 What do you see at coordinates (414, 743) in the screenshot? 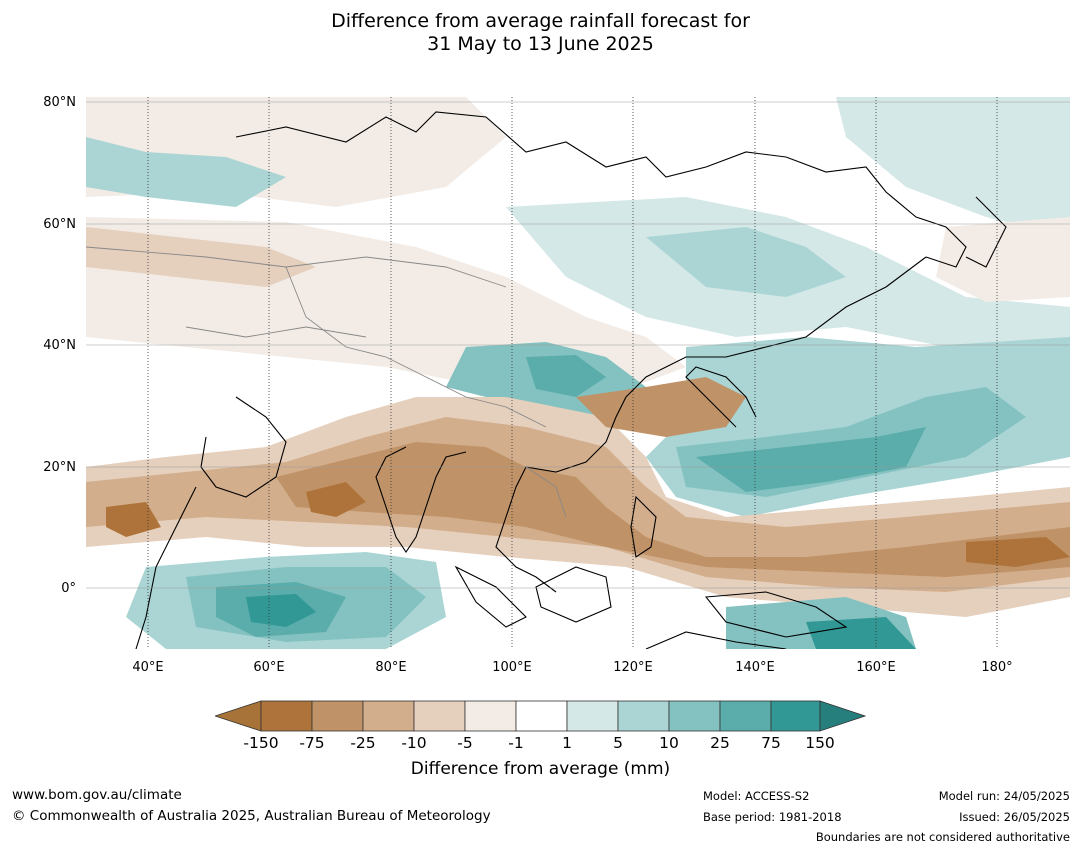
I see `colorbar-tick: -10` at bounding box center [414, 743].